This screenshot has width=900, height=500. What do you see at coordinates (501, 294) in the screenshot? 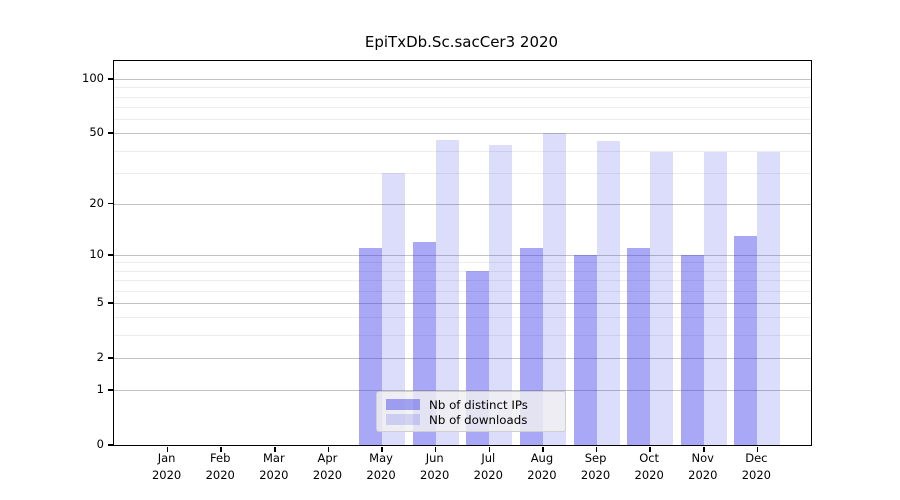
I see `bar-downloads-jul-2020` at bounding box center [501, 294].